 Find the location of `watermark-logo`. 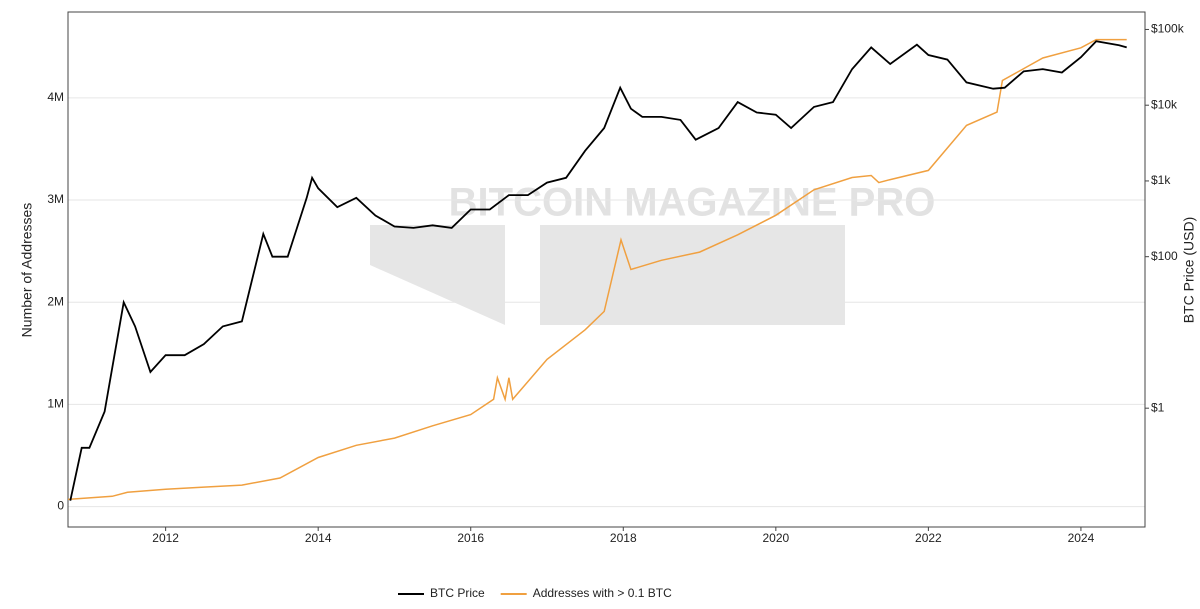

watermark-logo is located at coordinates (607, 275).